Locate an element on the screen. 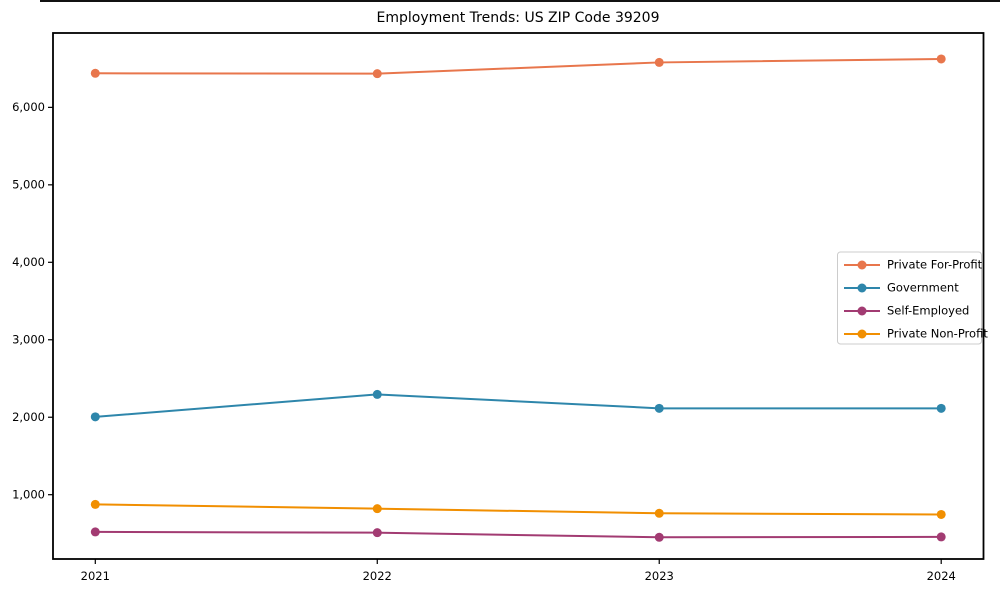 Image resolution: width=1000 pixels, height=600 pixels. data-point-self-employed-2023 is located at coordinates (659, 537).